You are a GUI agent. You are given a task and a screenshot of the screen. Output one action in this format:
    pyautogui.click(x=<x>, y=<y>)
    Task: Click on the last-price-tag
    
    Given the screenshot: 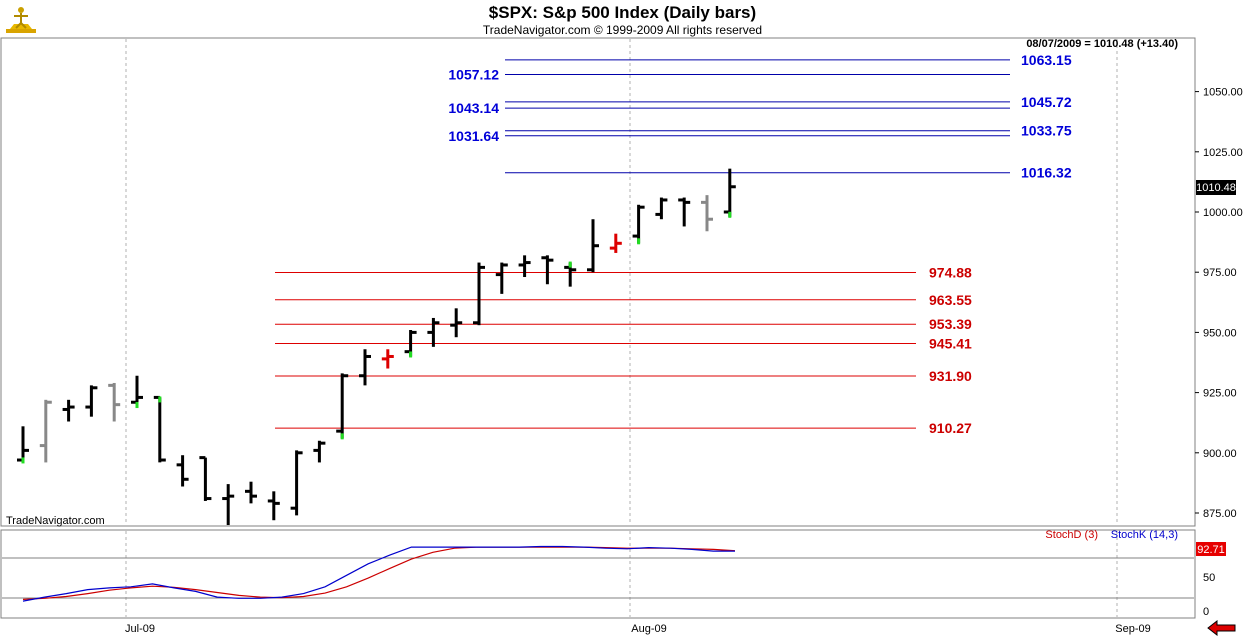 What is the action you would take?
    pyautogui.click(x=1216, y=187)
    